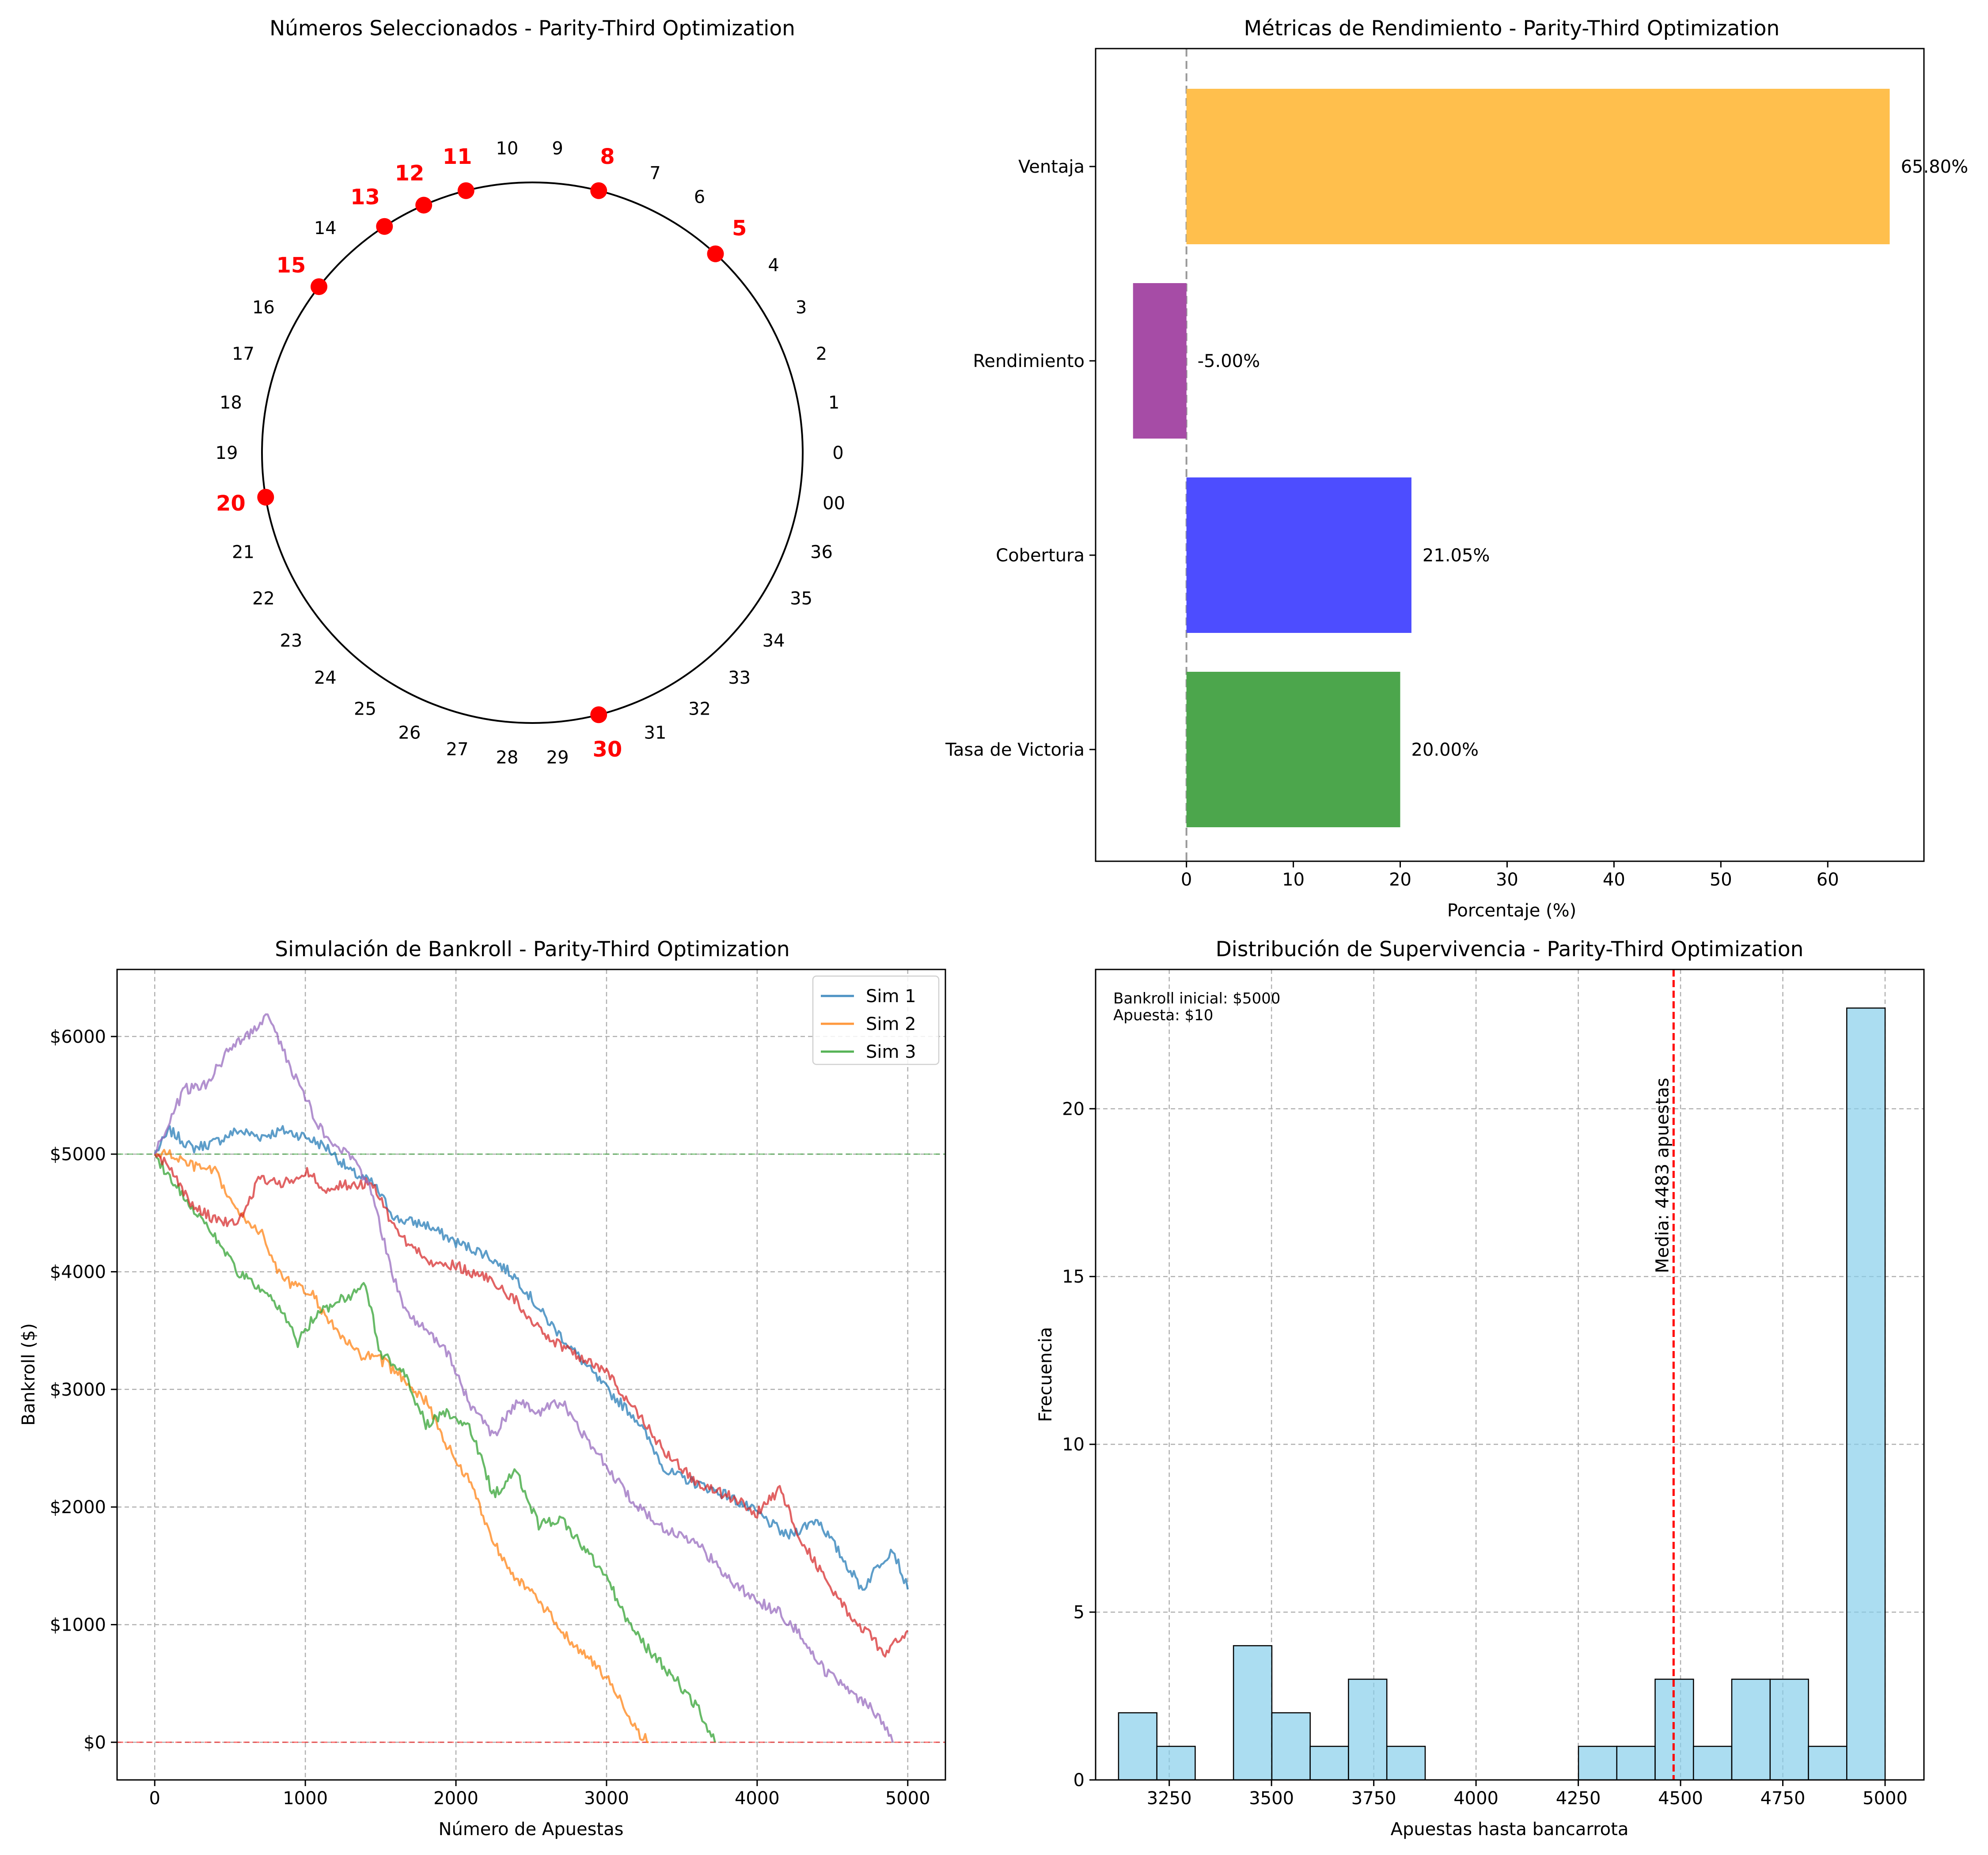  I want to click on x-tick-label: 2000, so click(455, 1798).